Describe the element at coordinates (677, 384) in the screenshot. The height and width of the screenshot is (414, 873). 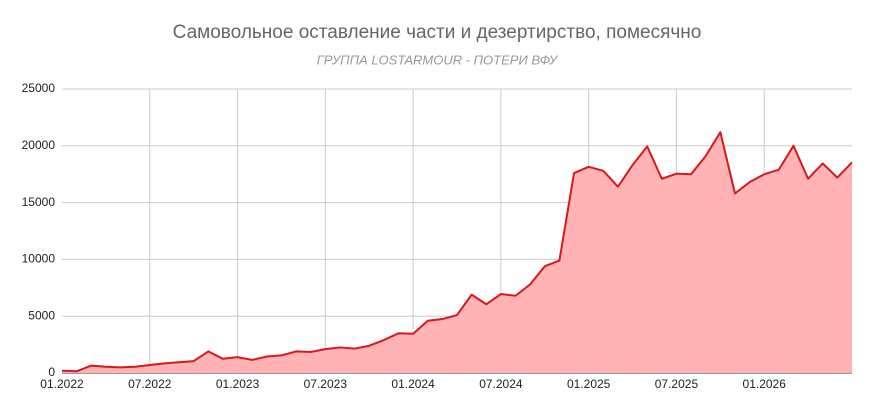
I see `x-tick-label: 07.2025` at that location.